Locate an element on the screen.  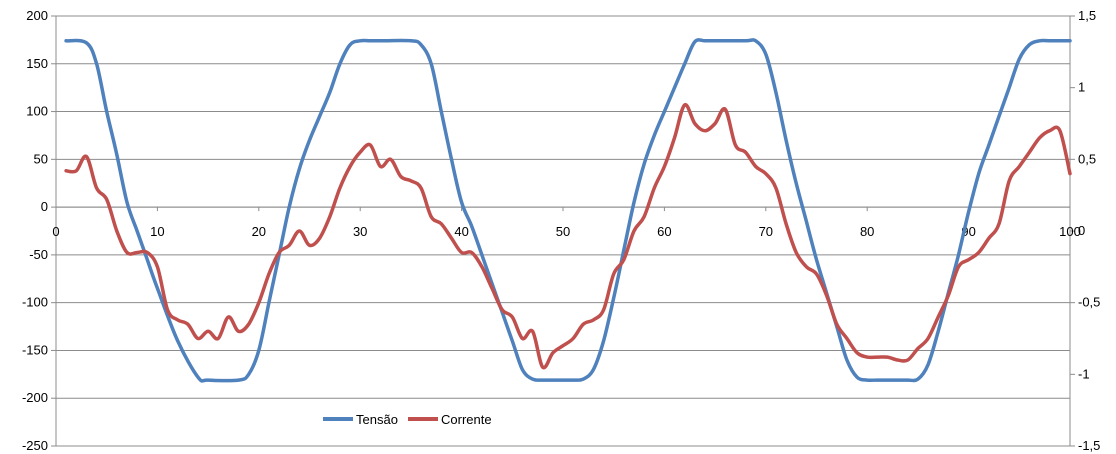
x-tick-label: 40 is located at coordinates (461, 231).